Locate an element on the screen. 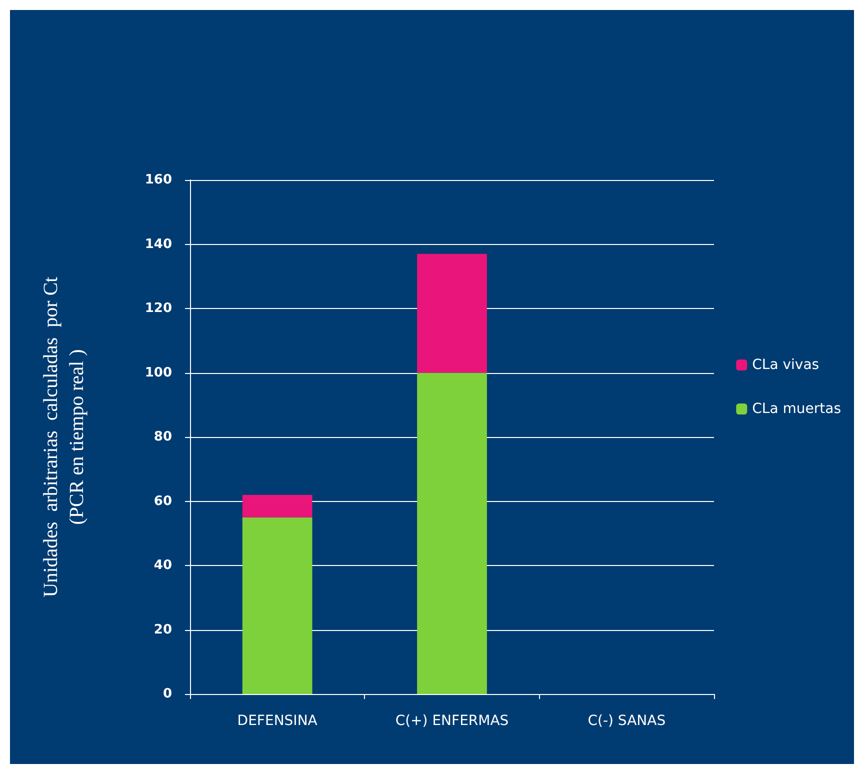 The height and width of the screenshot is (774, 864). y-tick-label: 100 is located at coordinates (158, 372).